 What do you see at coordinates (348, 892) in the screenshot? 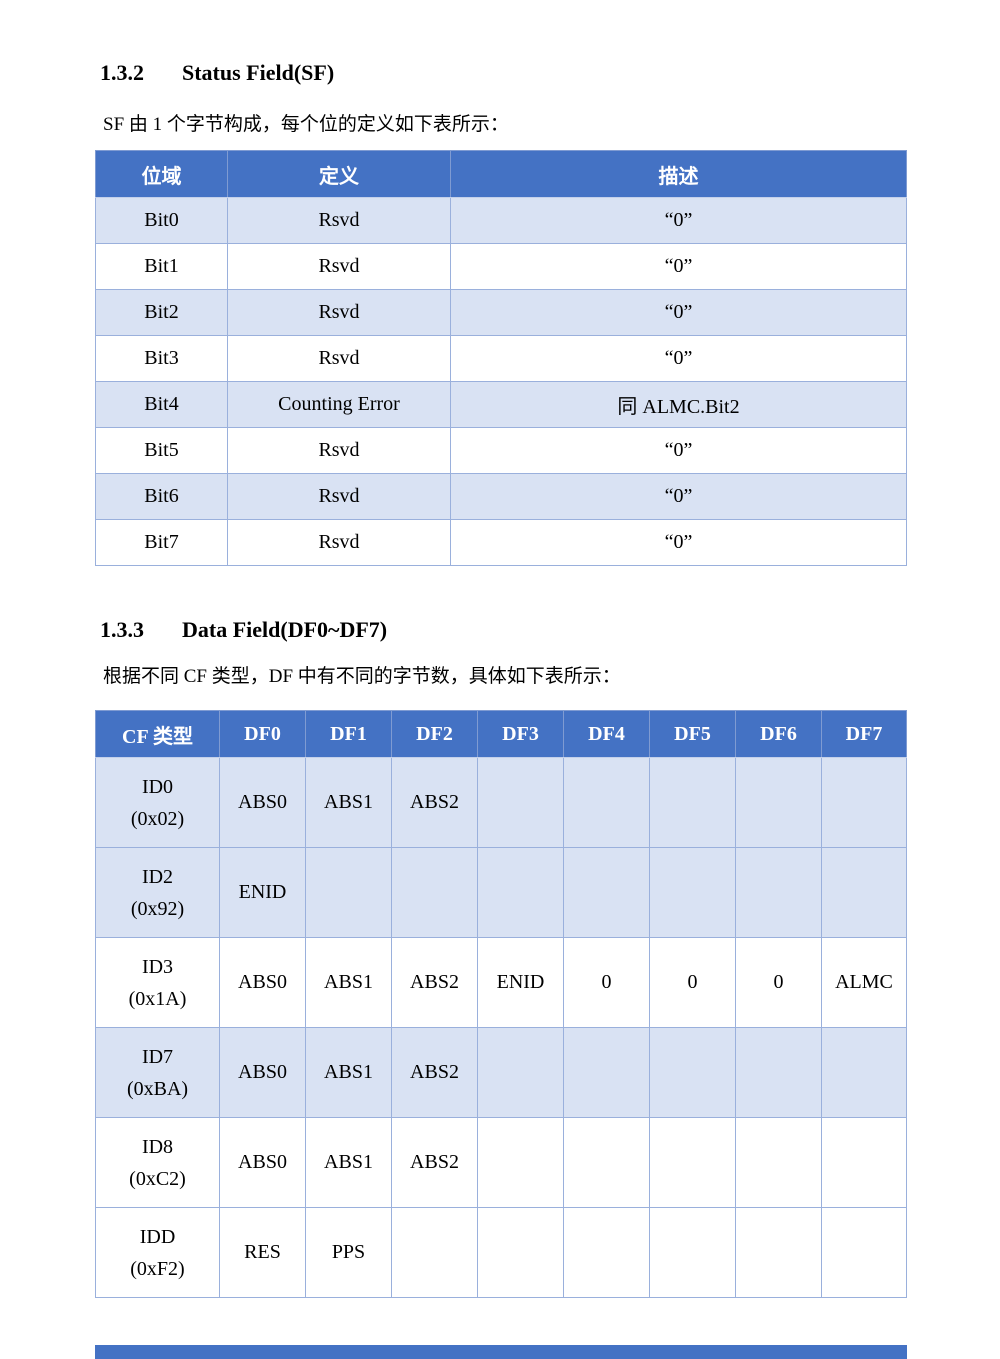
I see `df1-cell` at bounding box center [348, 892].